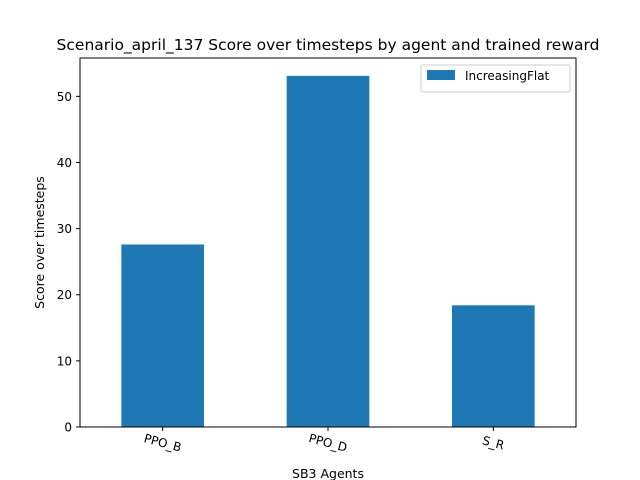 Image resolution: width=640 pixels, height=480 pixels. Describe the element at coordinates (64, 361) in the screenshot. I see `y-tick-label: 10` at that location.